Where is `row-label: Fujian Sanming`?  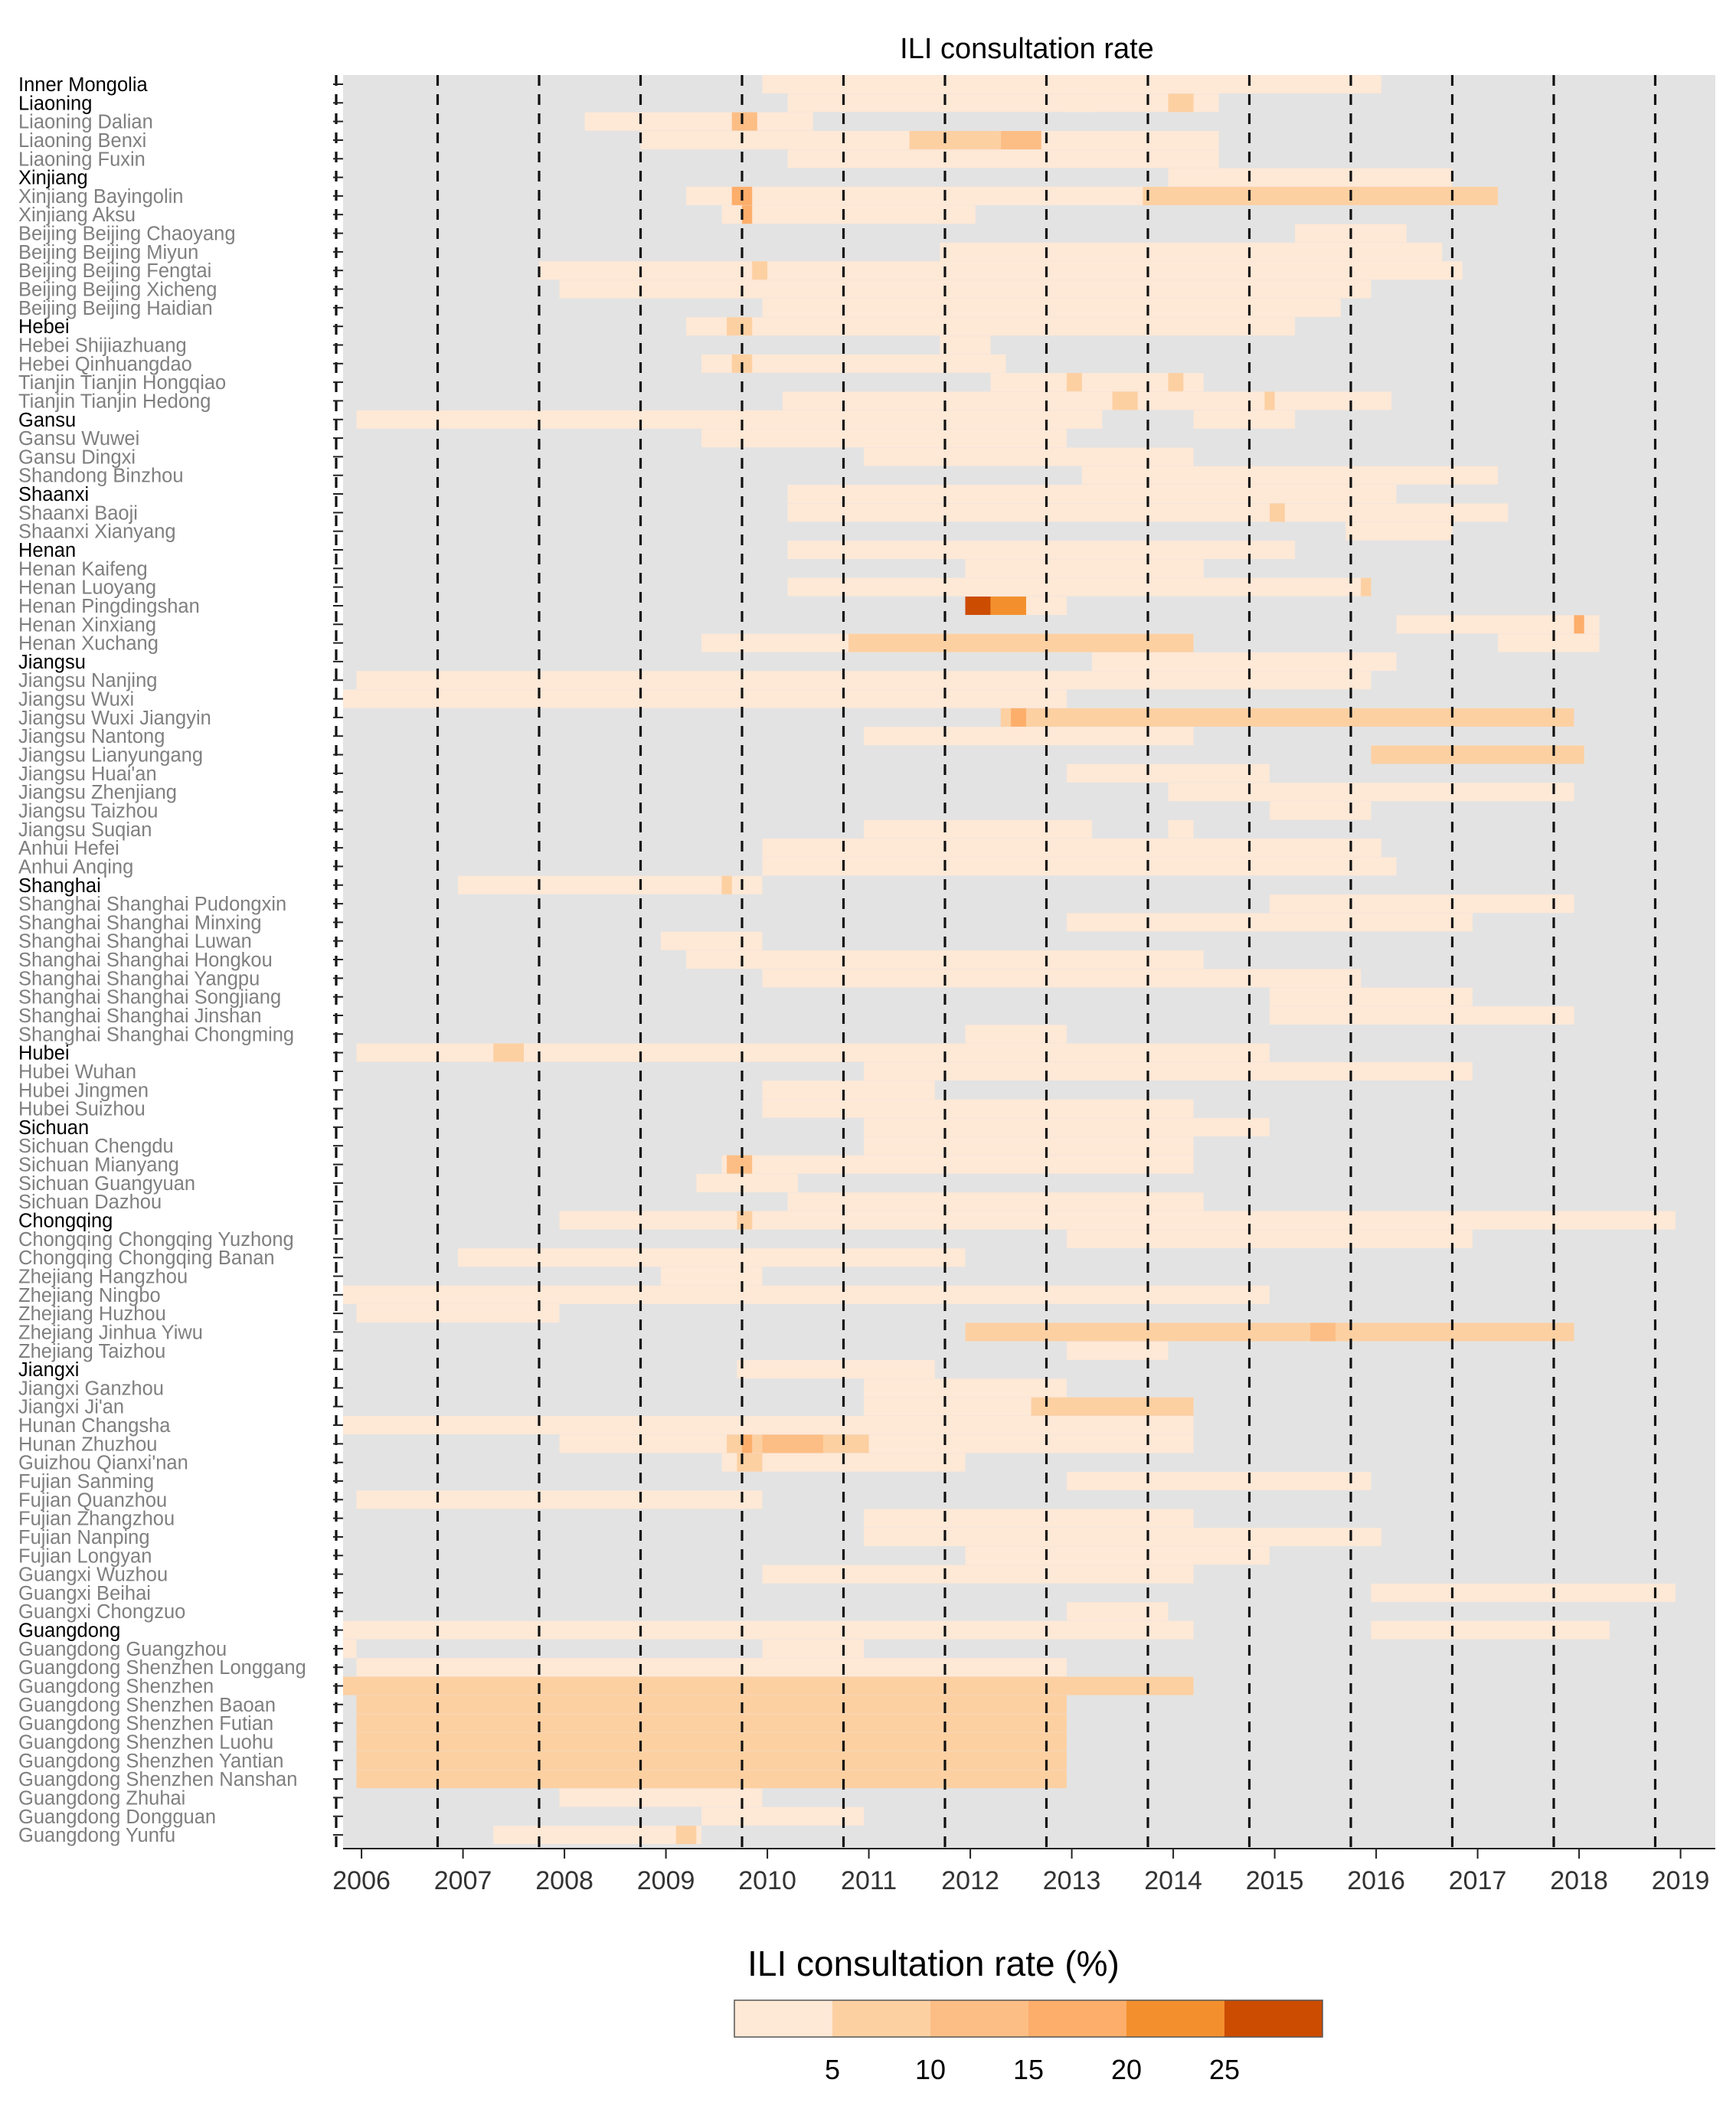 row-label: Fujian Sanming is located at coordinates (86, 1482).